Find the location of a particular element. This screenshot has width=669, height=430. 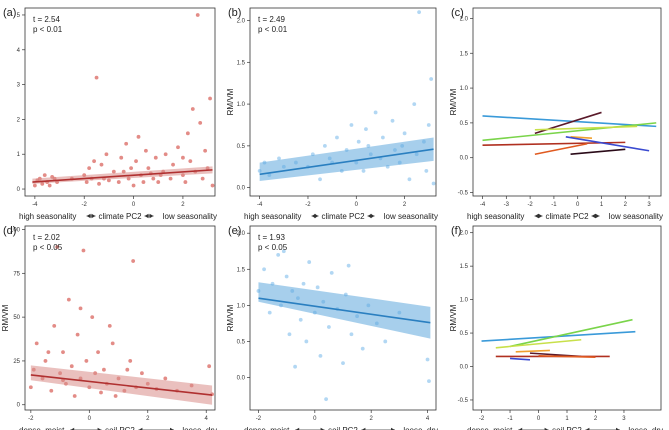

x-axis-label-left: high seasonality is located at coordinates (47, 216).